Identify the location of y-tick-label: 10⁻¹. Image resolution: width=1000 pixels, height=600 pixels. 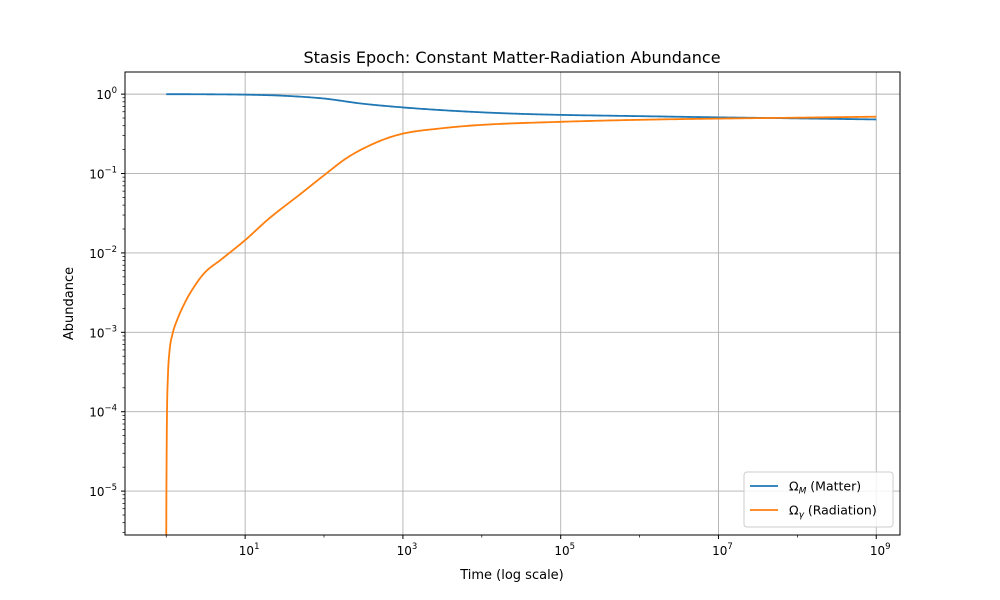
(103, 174).